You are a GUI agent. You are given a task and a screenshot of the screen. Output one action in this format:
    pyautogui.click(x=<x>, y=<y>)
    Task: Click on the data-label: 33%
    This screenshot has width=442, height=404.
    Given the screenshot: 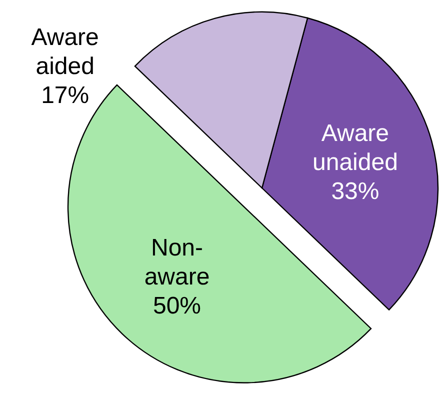 What is the action you would take?
    pyautogui.click(x=355, y=190)
    